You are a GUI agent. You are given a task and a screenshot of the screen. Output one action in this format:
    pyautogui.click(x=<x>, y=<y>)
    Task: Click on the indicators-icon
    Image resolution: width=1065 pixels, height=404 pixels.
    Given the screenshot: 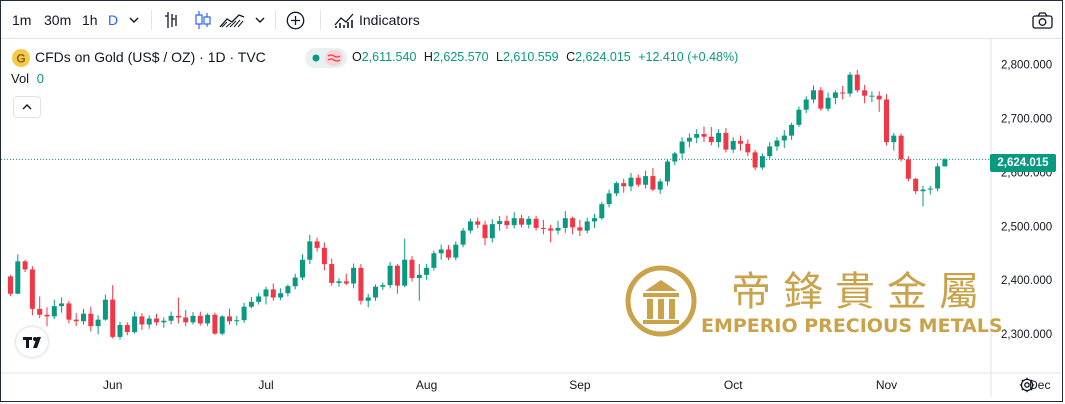 What is the action you would take?
    pyautogui.click(x=344, y=20)
    